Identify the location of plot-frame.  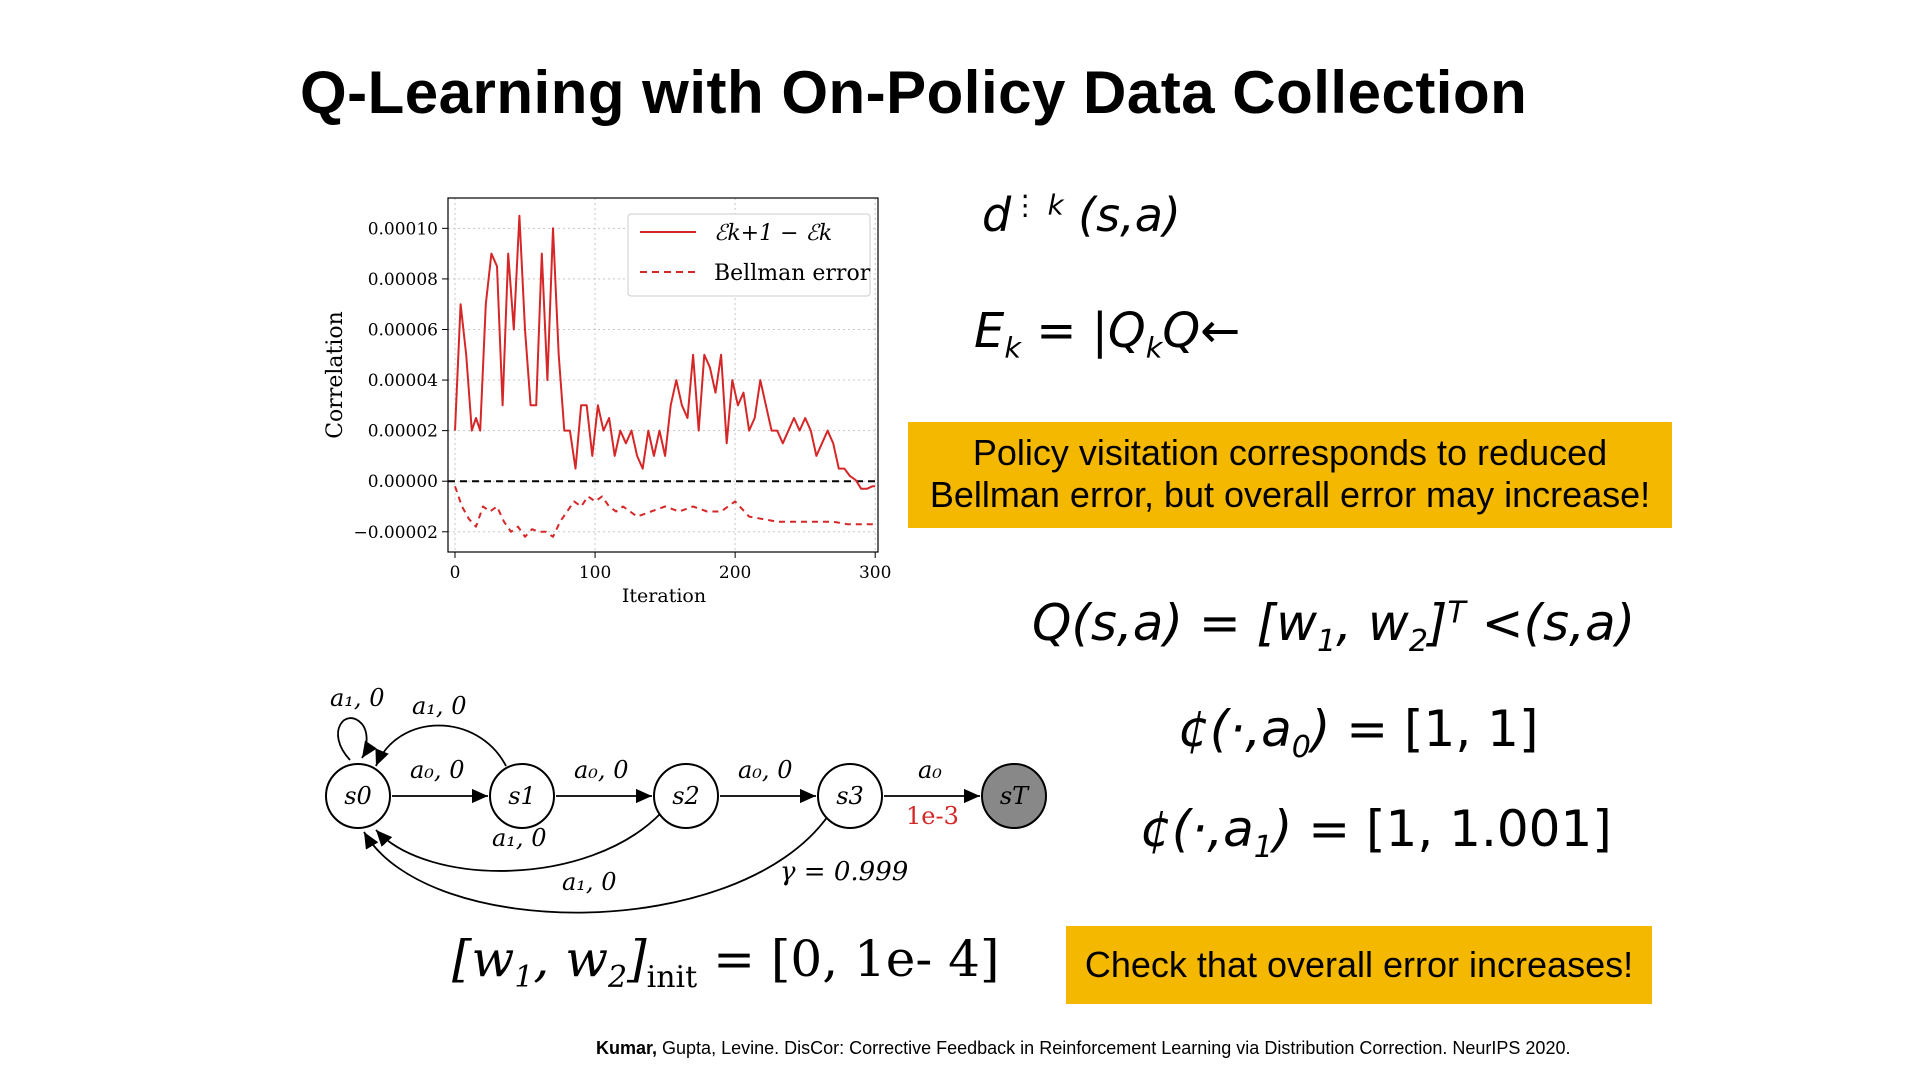
(663, 375).